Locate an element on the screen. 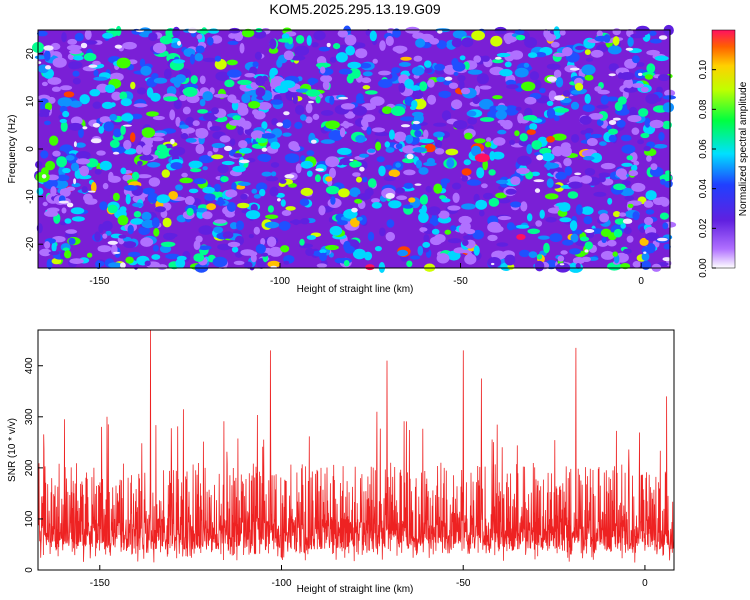  snr-y-ticks: 0 100 200 300 400 is located at coordinates (33, 465).